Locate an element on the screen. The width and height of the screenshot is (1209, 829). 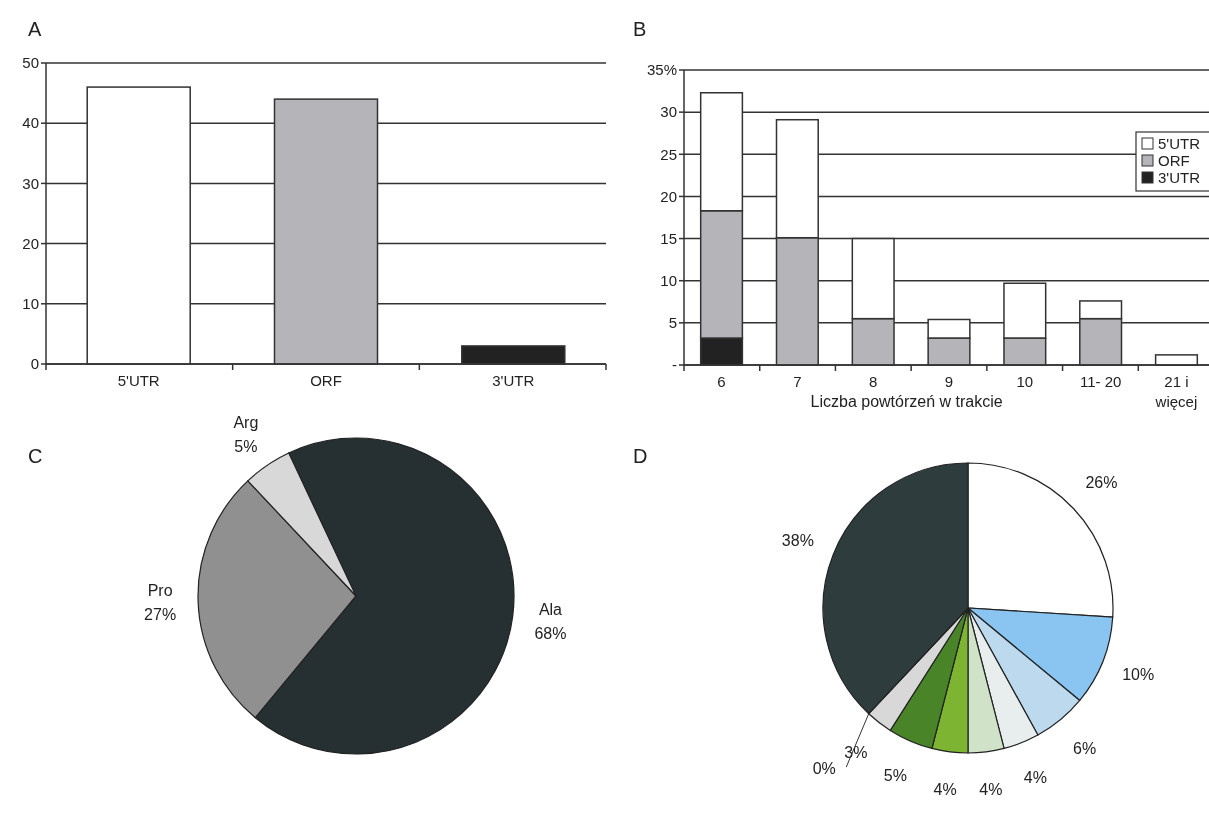
text: C is located at coordinates (35, 456).